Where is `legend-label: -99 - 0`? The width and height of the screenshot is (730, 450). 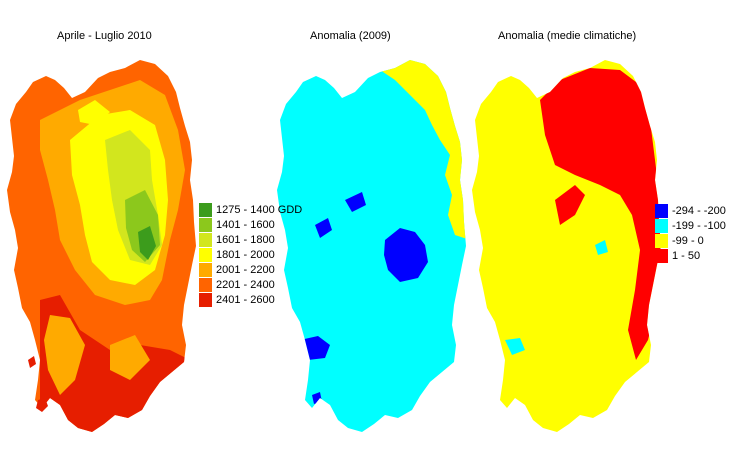
legend-label: -99 - 0 is located at coordinates (688, 240).